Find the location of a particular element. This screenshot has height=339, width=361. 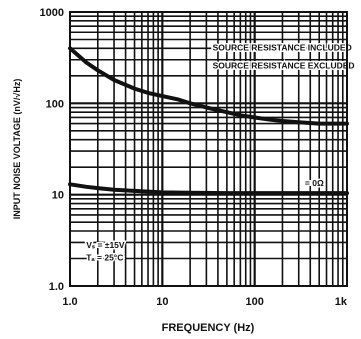

x-tick-label: 1k is located at coordinates (341, 302).